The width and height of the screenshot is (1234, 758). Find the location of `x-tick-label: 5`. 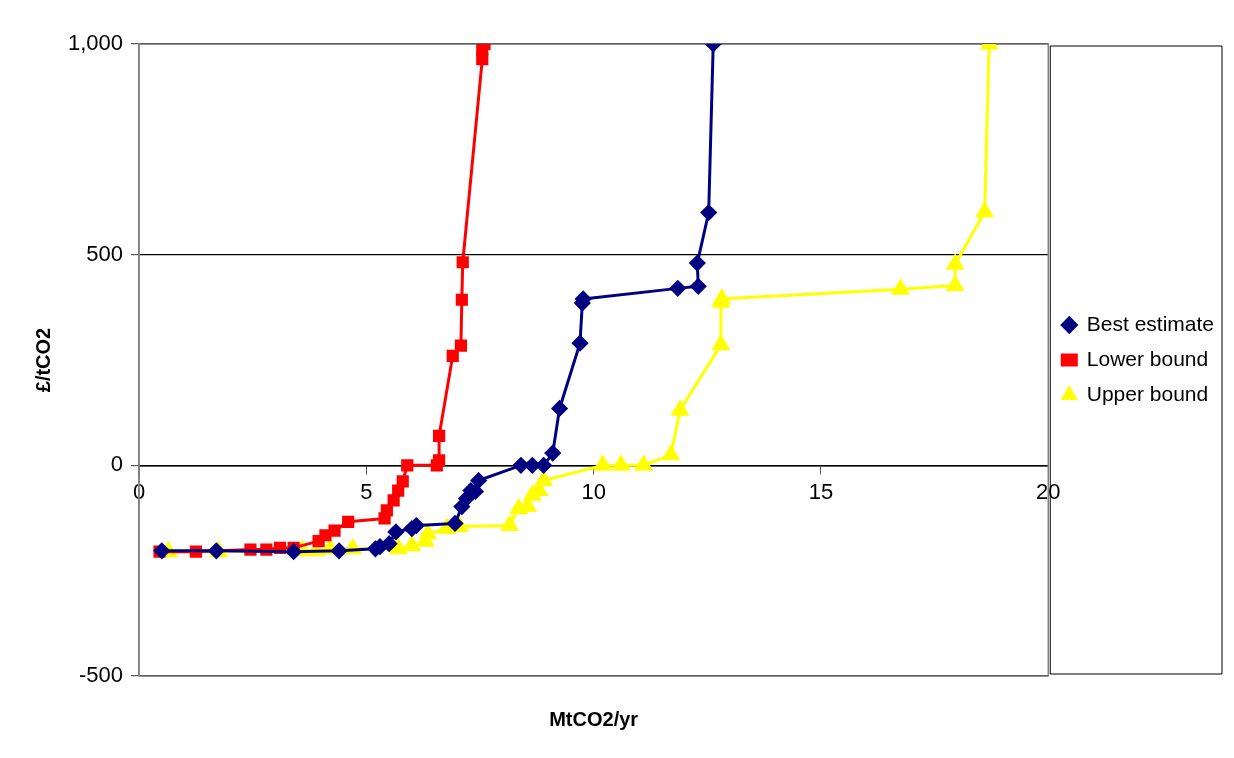

x-tick-label: 5 is located at coordinates (366, 491).